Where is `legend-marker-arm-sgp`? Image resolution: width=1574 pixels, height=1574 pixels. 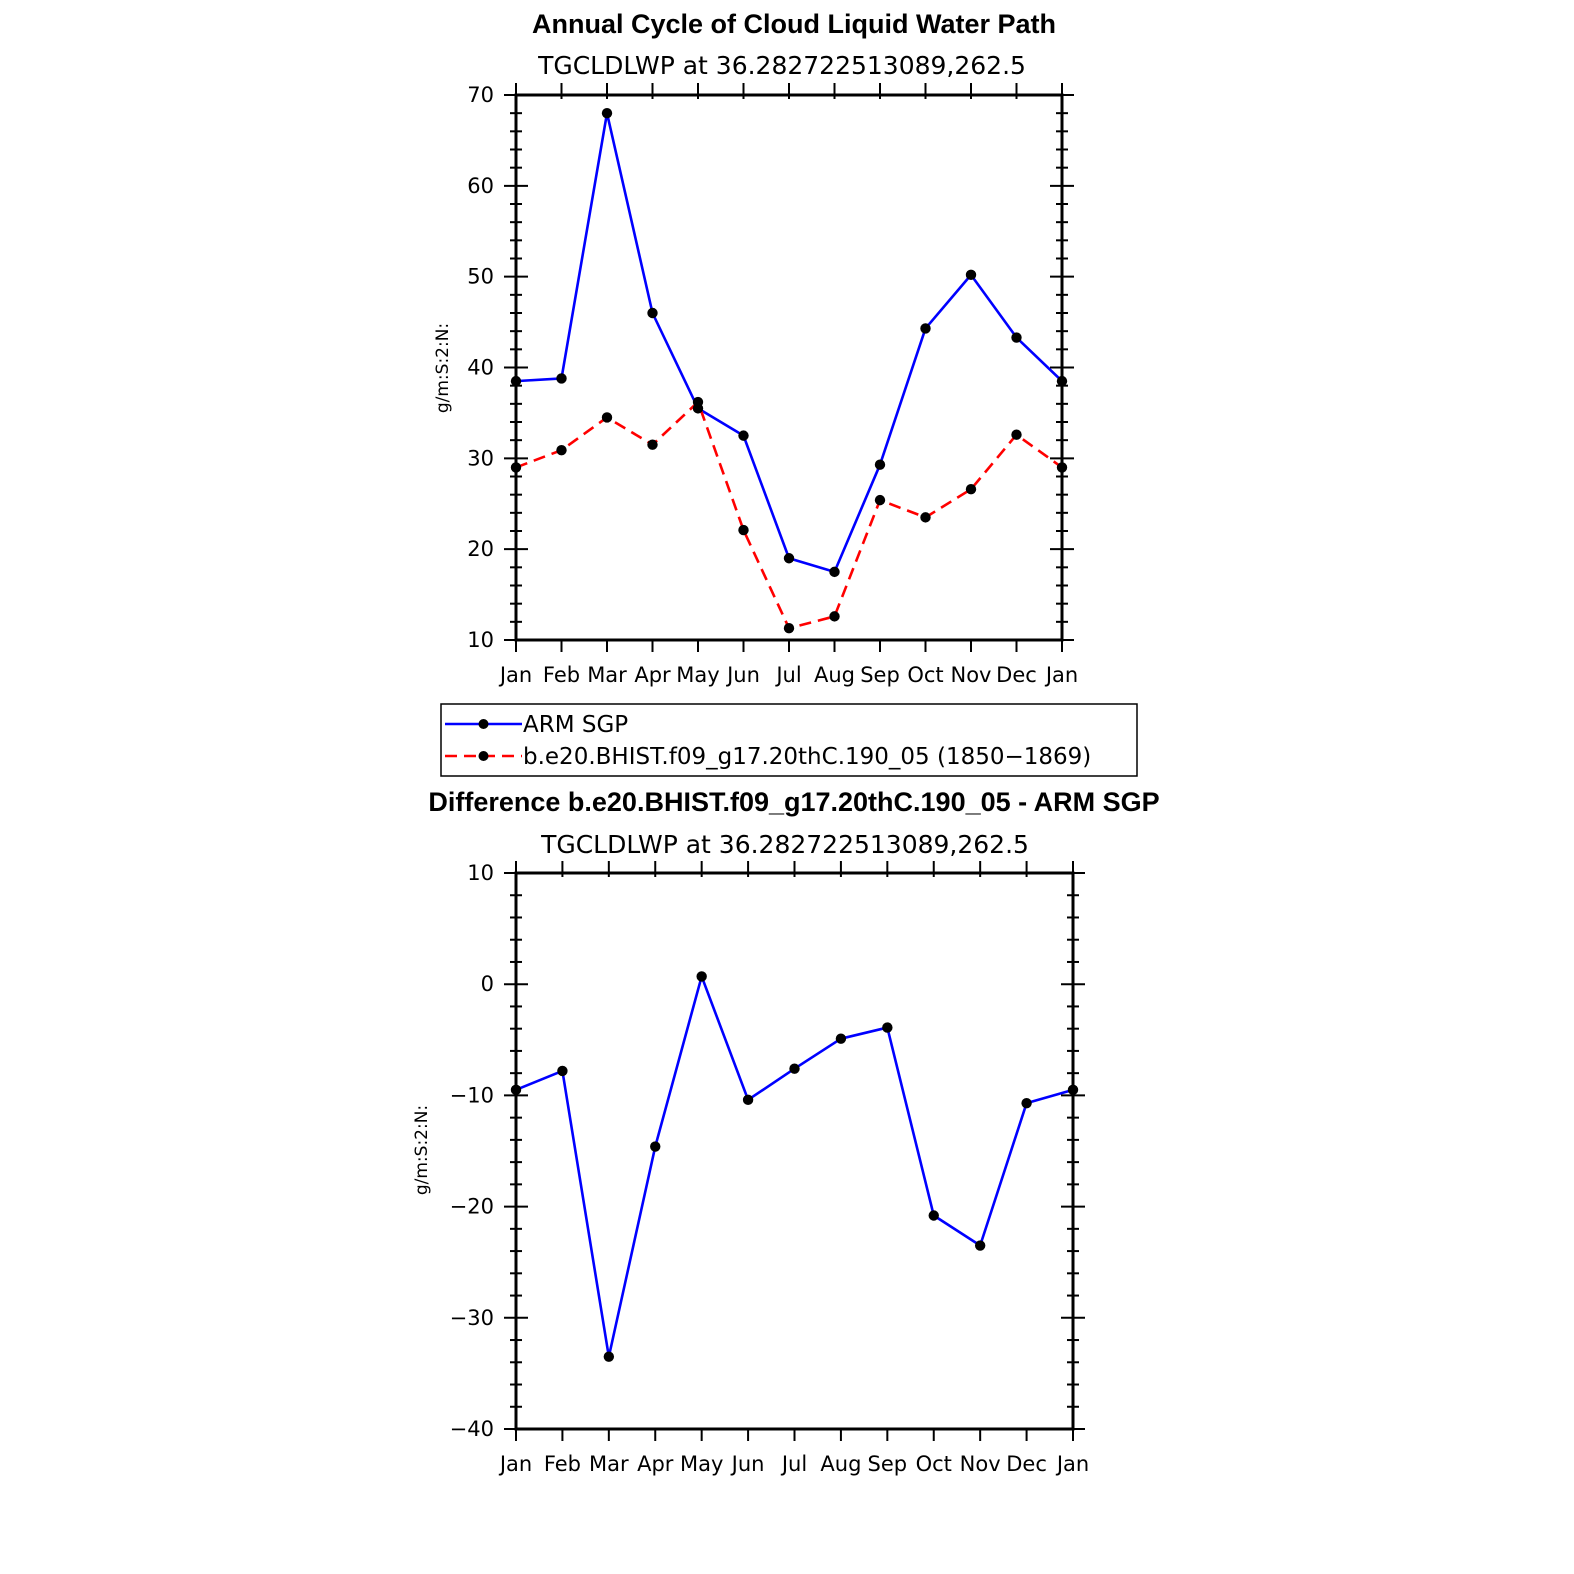
legend-marker-arm-sgp is located at coordinates (483, 724).